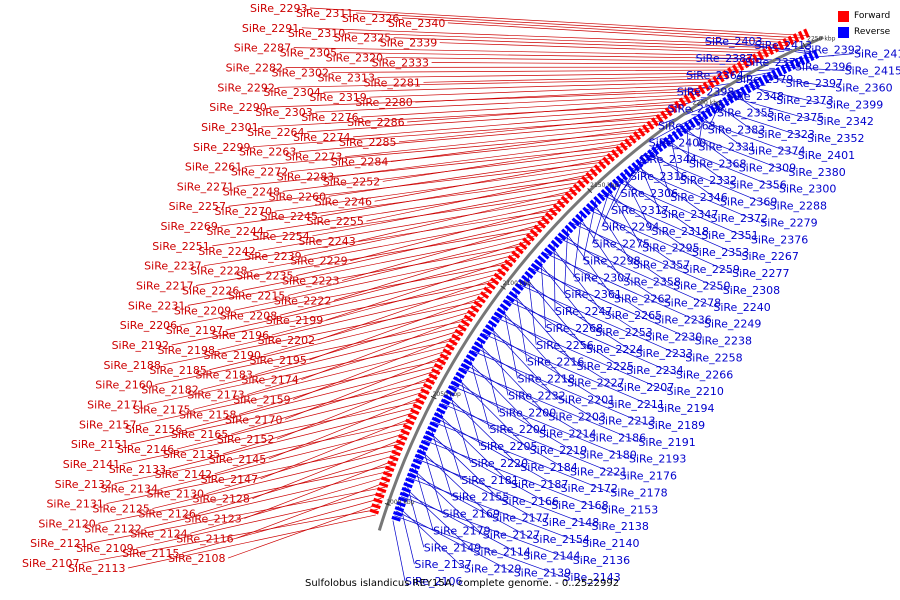 Image resolution: width=900 pixels, height=600 pixels. I want to click on forward-gene-label: SiRe_2280, so click(383, 102).